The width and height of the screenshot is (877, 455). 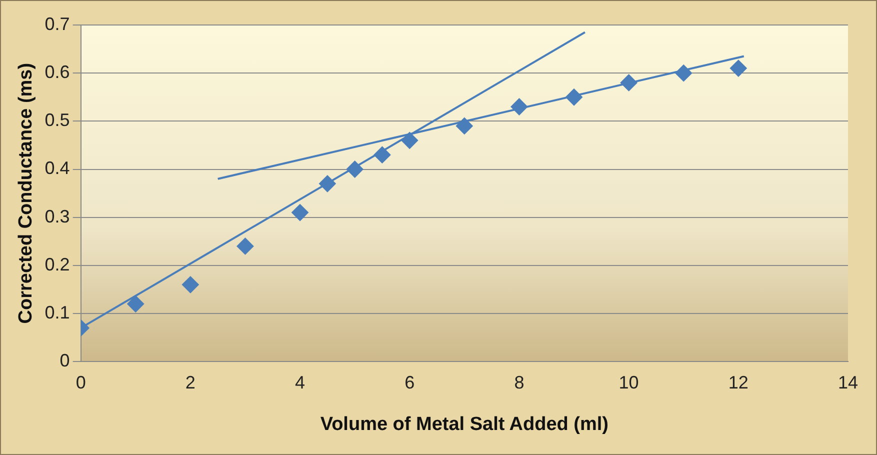 I want to click on x-tick-label: 2, so click(x=190, y=382).